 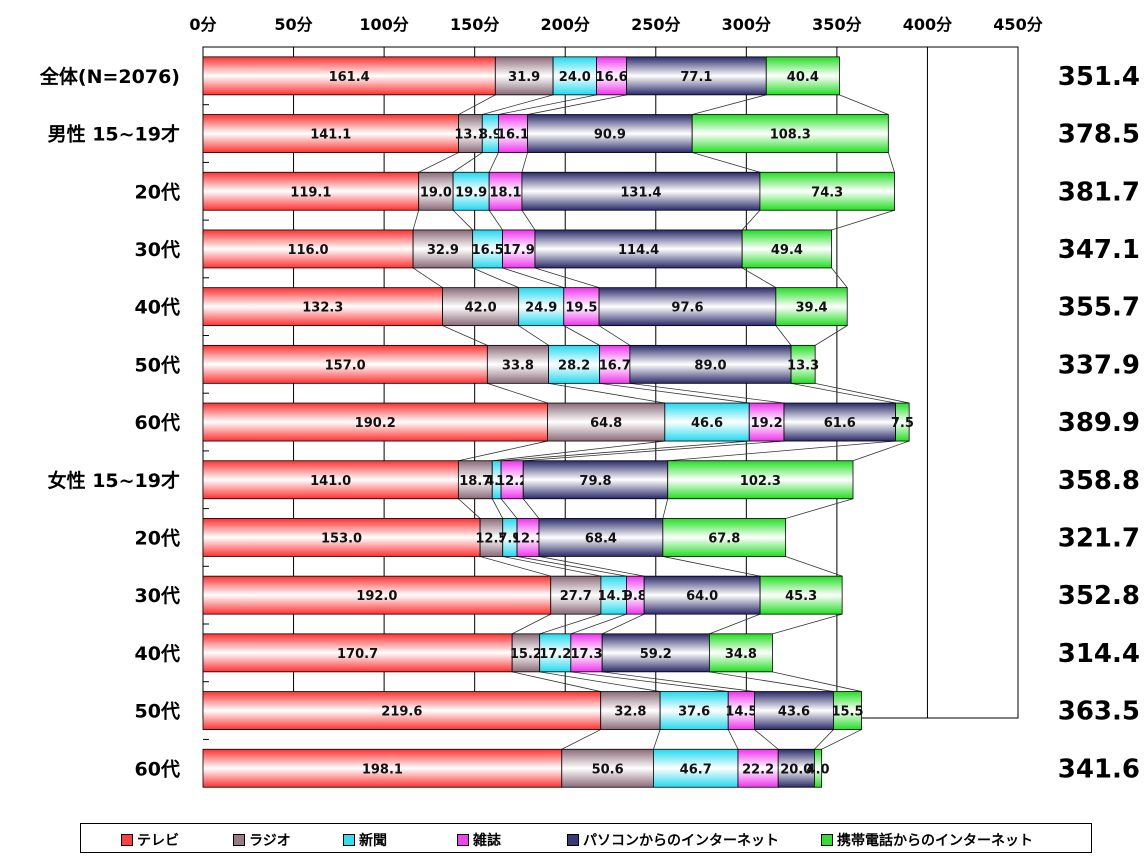 What do you see at coordinates (827, 840) in the screenshot?
I see `legend-swatch-mobile-internet` at bounding box center [827, 840].